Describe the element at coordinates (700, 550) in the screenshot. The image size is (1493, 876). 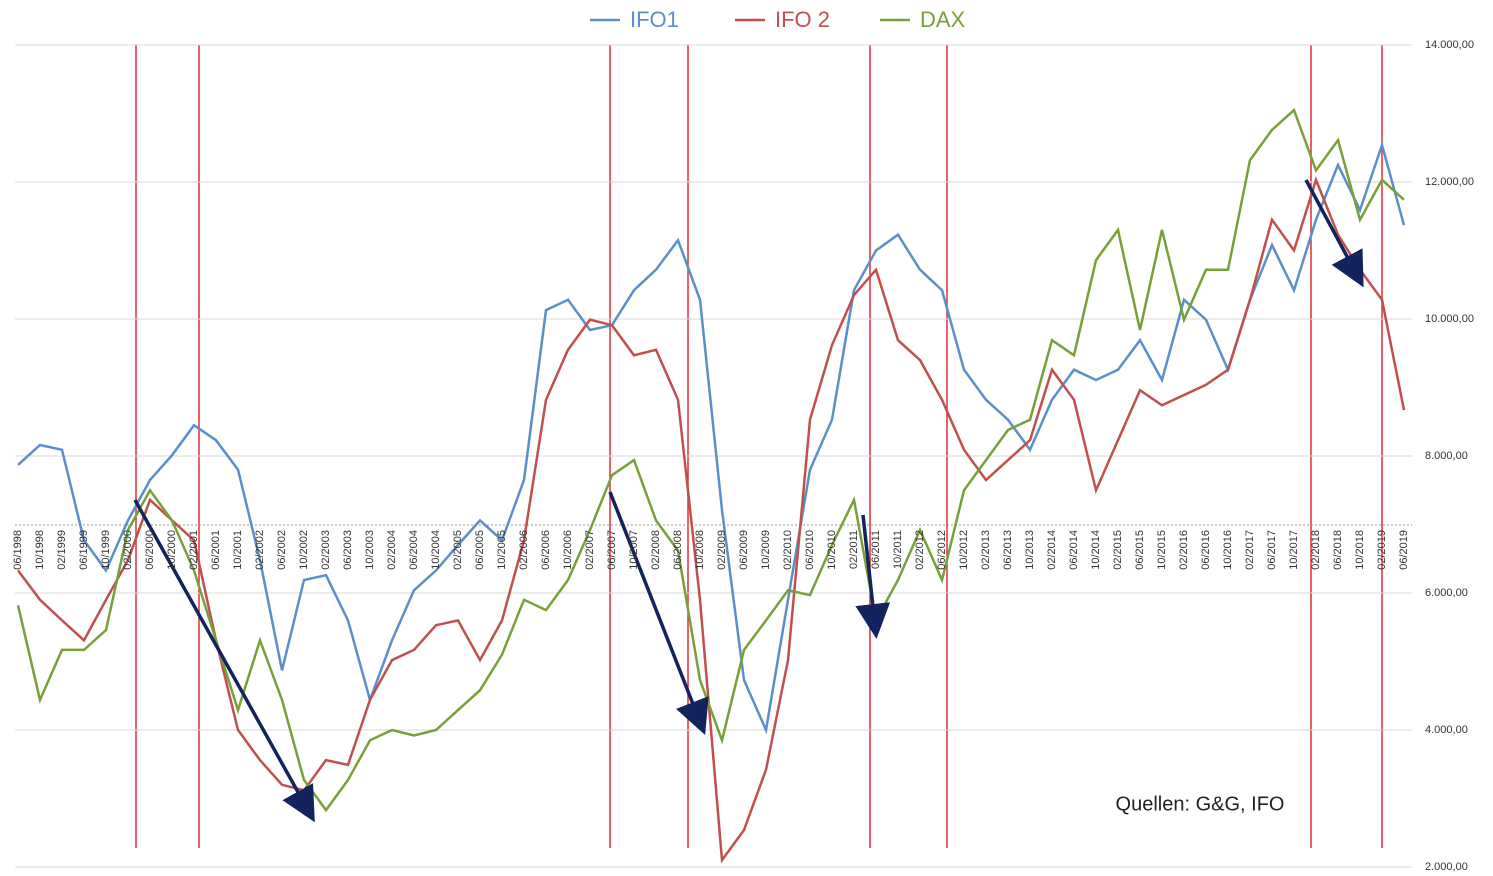
I see `x-tick-label: 10/2008` at that location.